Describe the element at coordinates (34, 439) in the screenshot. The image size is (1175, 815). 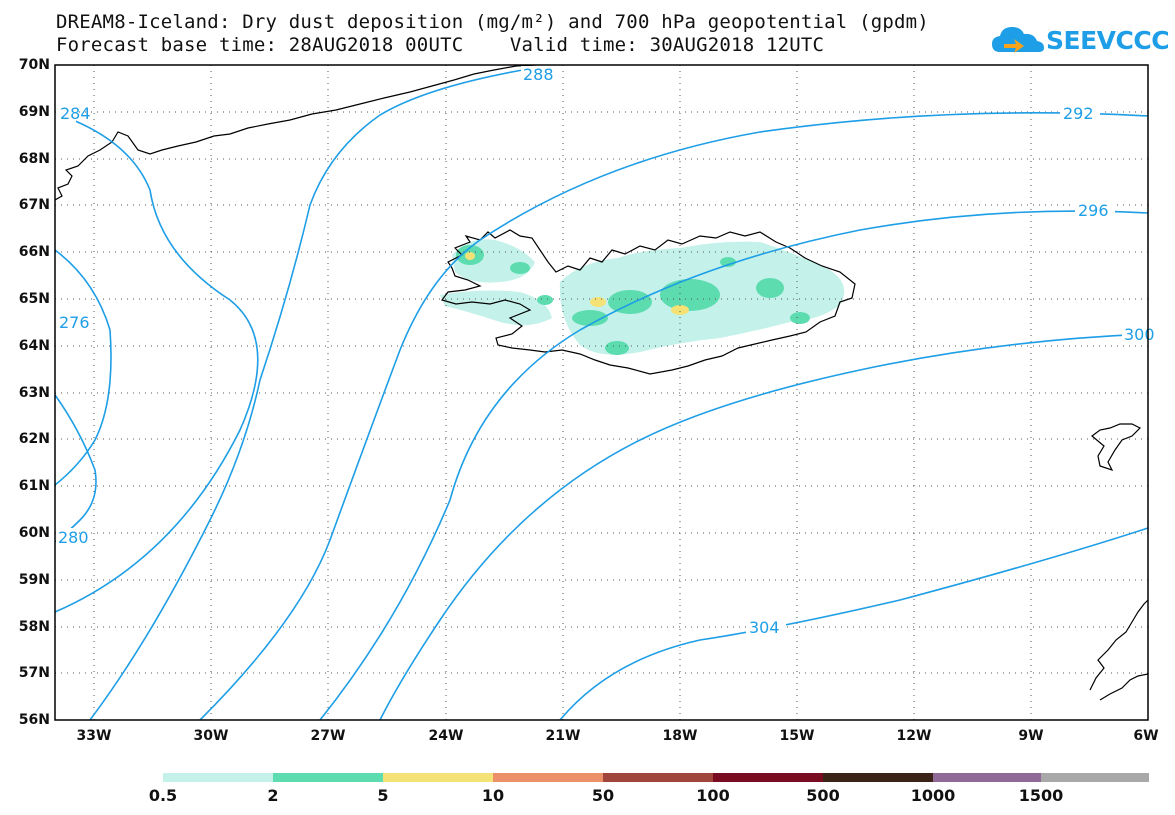
I see `lat-label: 62N` at that location.